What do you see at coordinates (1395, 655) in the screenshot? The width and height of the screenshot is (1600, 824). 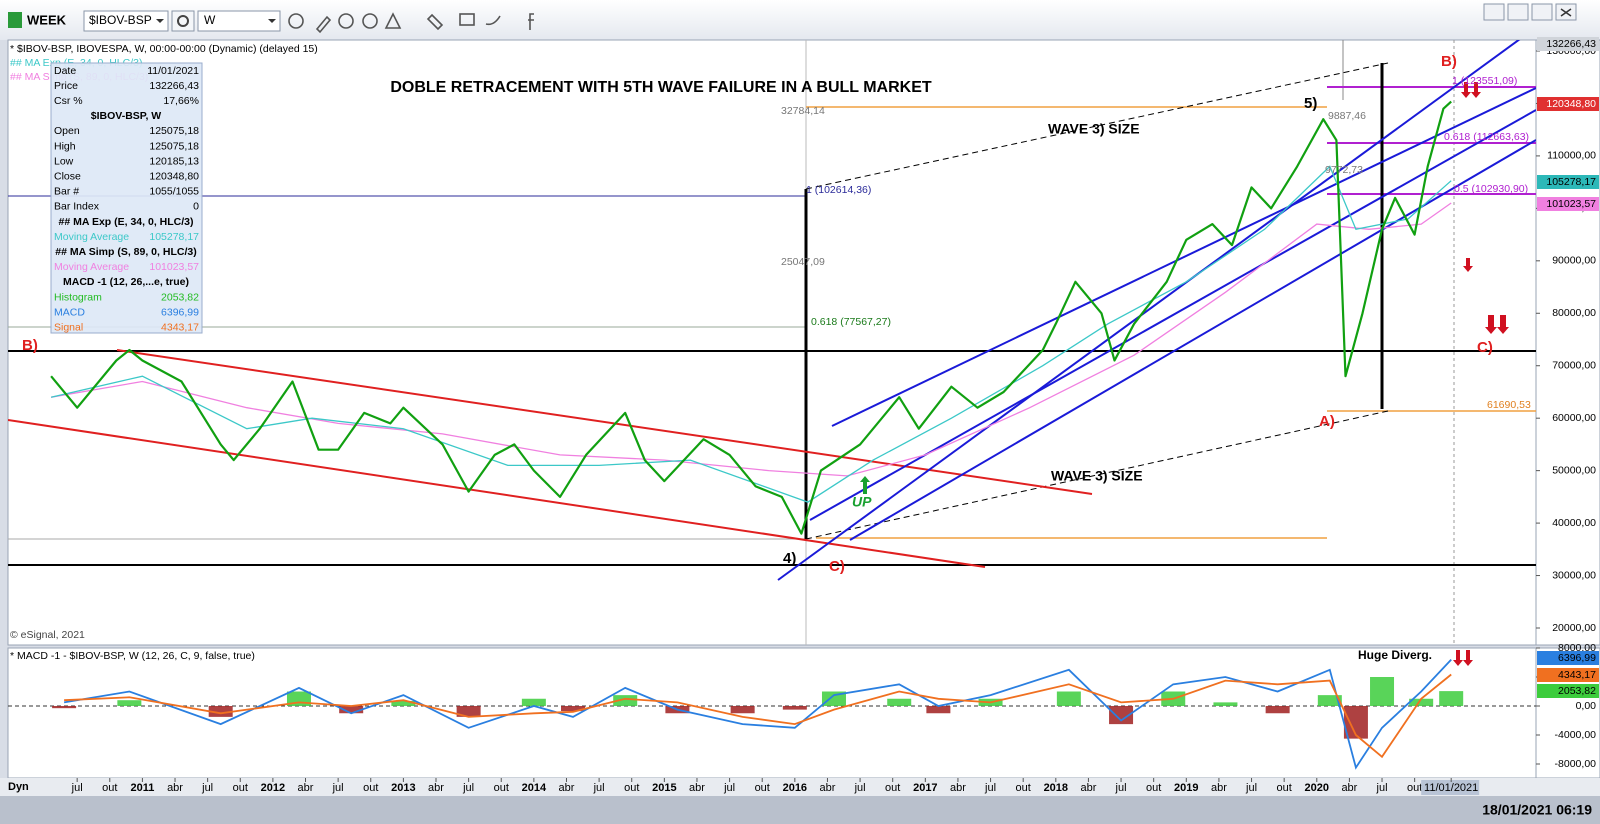 I see `annotation: Huge Diverg.` at bounding box center [1395, 655].